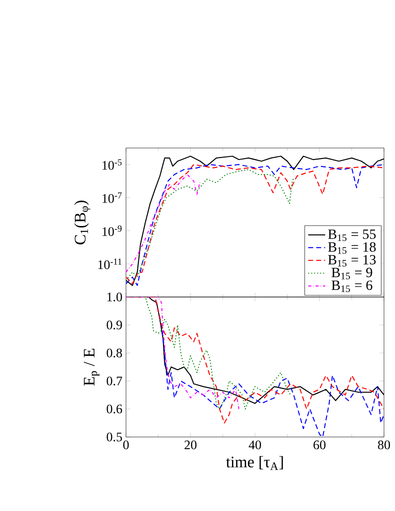  Describe the element at coordinates (114, 437) in the screenshot. I see `y-tick-label: 0.5` at that location.